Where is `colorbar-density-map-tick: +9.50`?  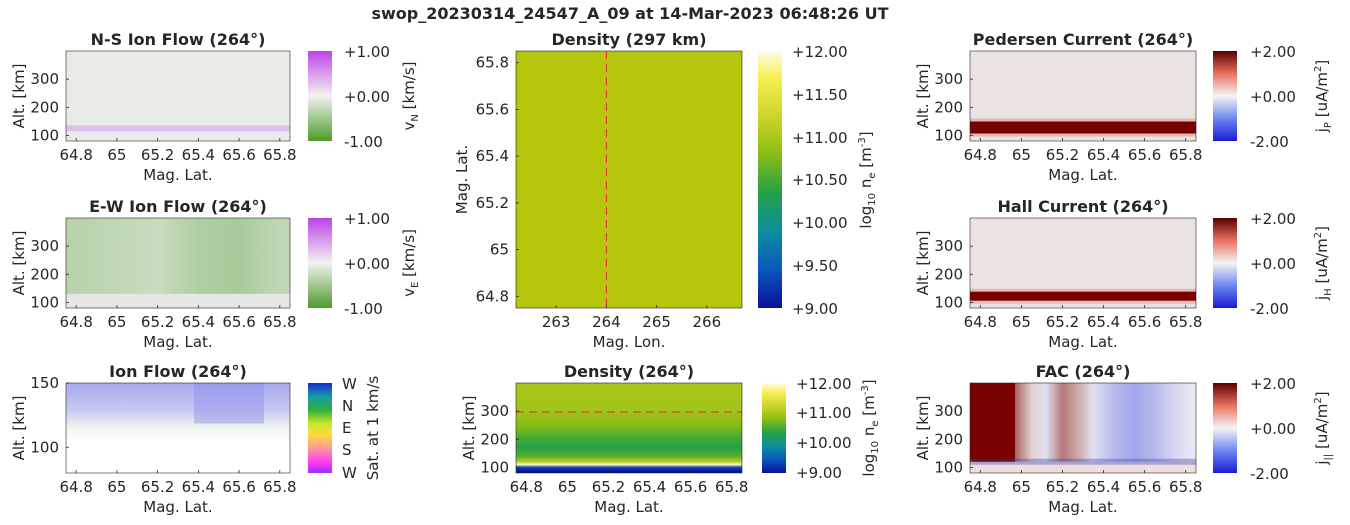
colorbar-density-map-tick: +9.50 is located at coordinates (815, 266).